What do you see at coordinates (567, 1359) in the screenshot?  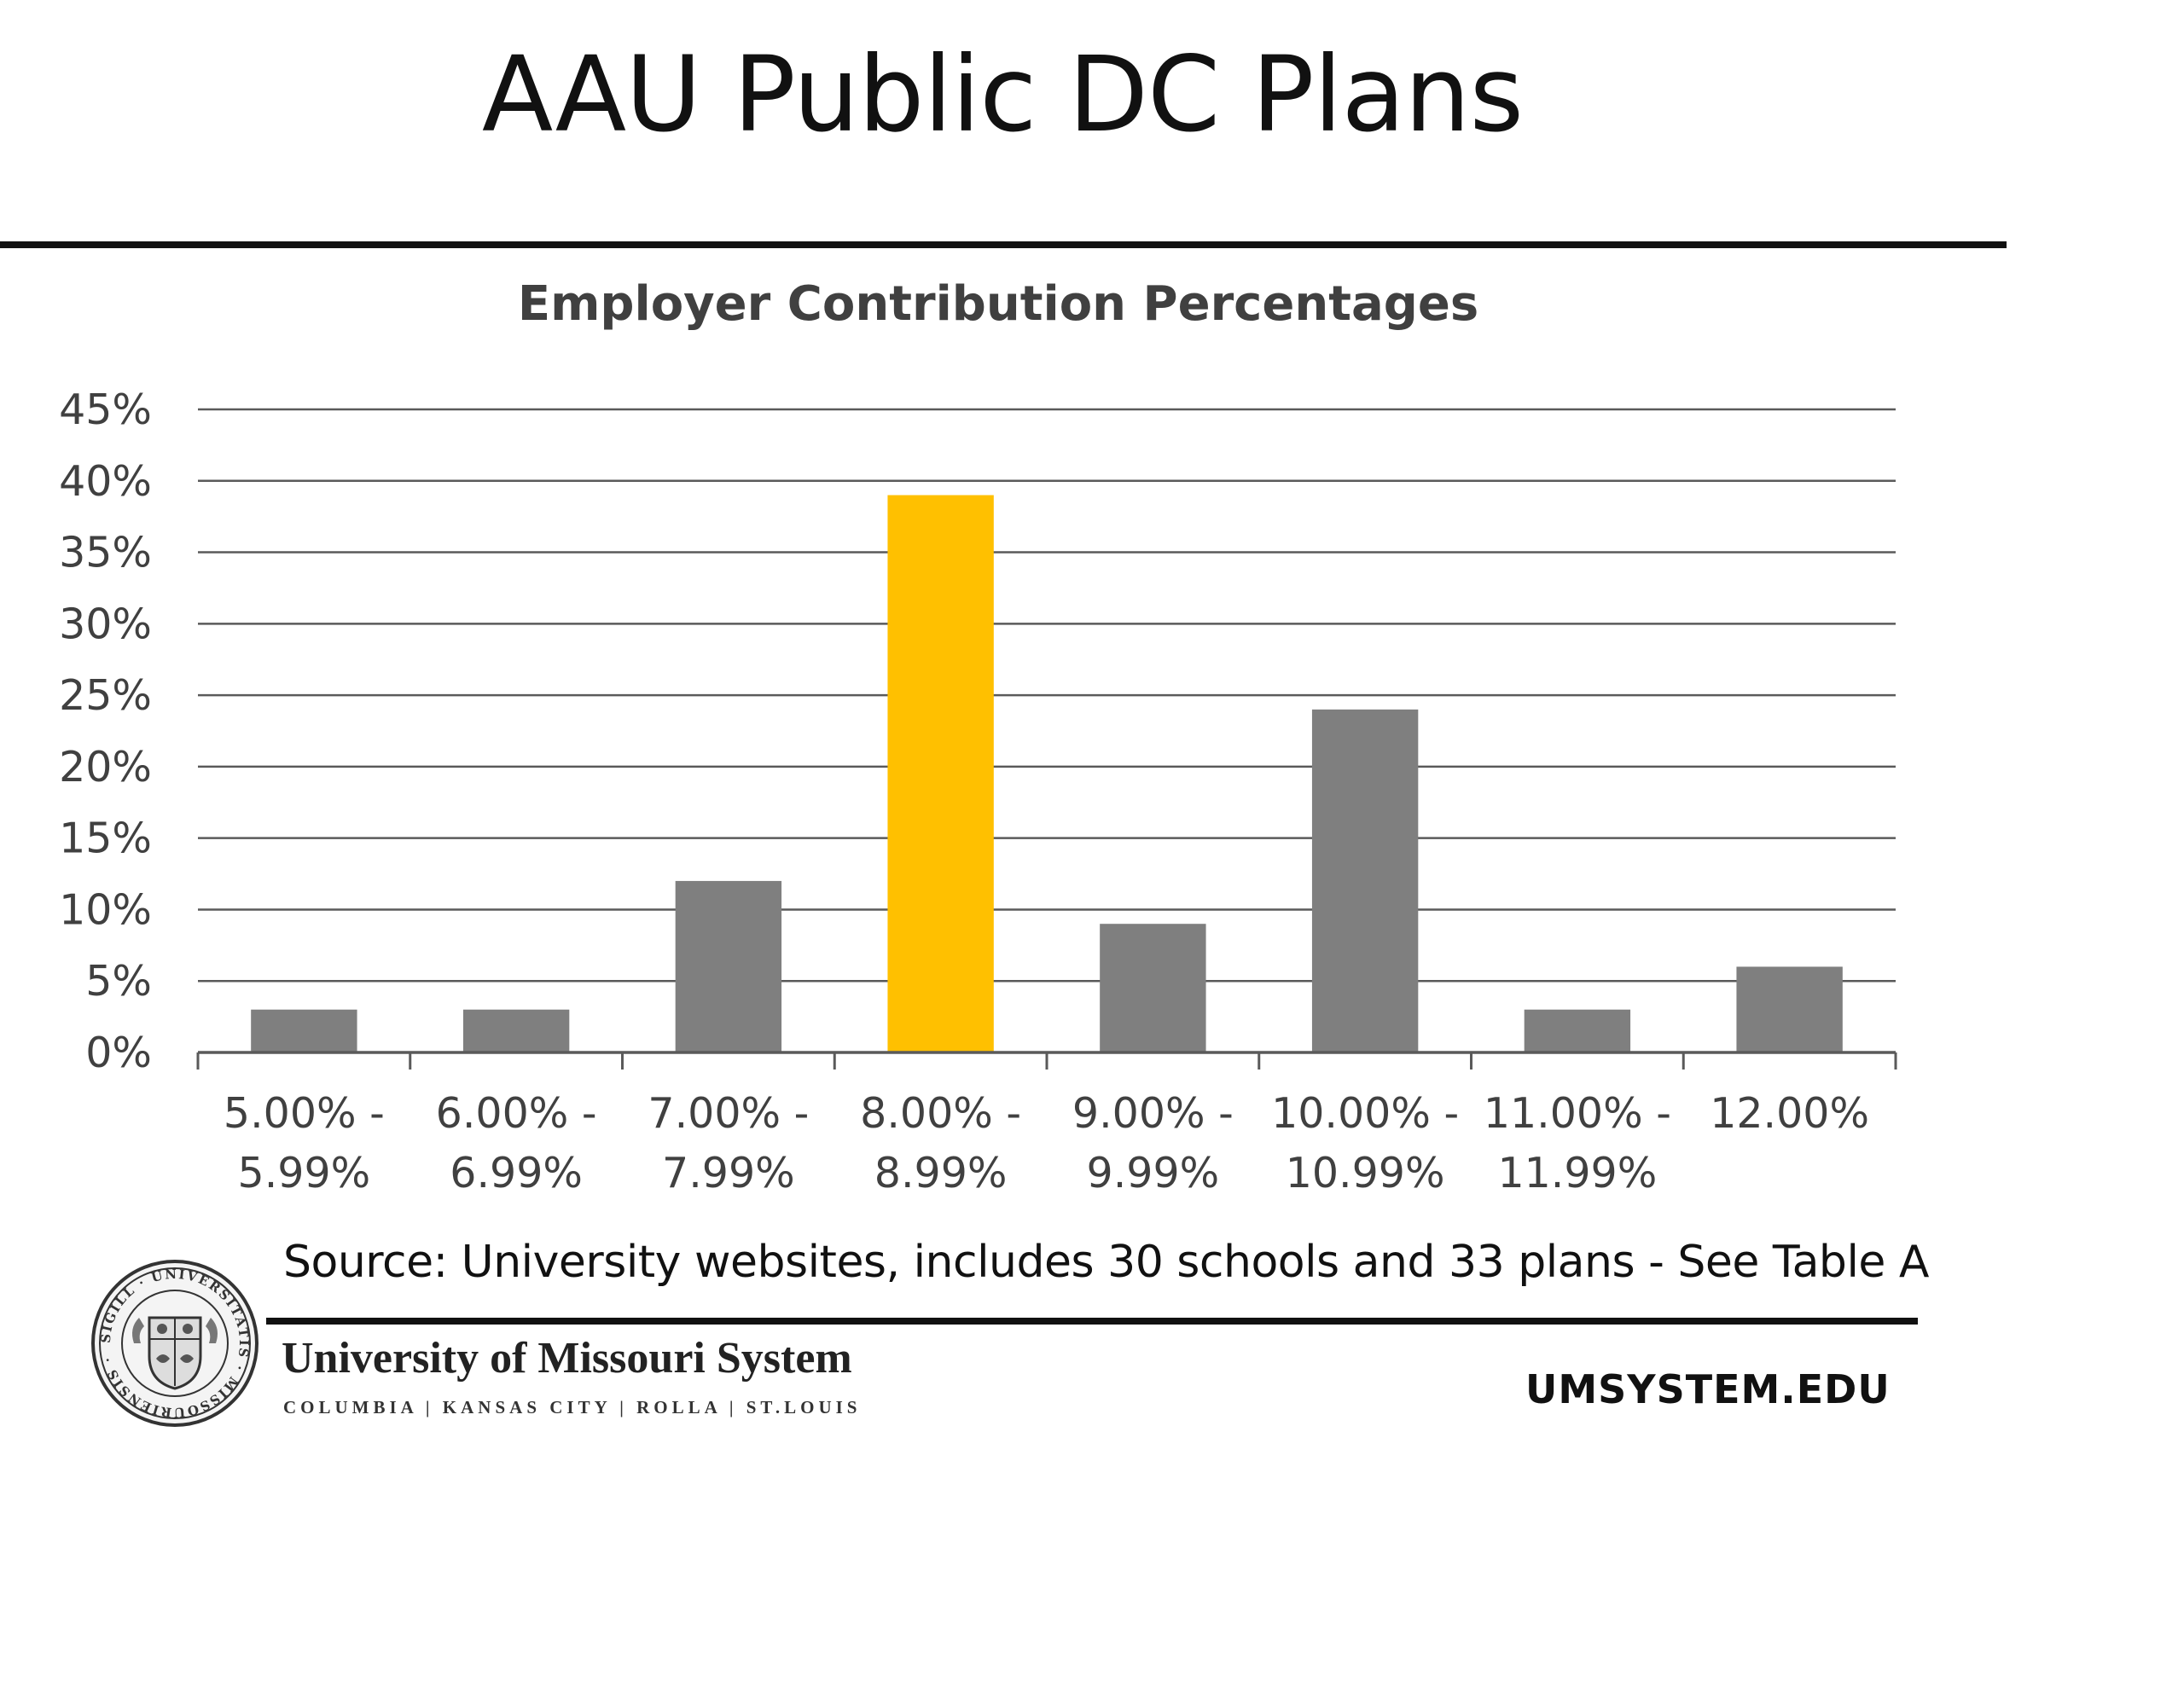 I see `org-name: University of Missouri System` at bounding box center [567, 1359].